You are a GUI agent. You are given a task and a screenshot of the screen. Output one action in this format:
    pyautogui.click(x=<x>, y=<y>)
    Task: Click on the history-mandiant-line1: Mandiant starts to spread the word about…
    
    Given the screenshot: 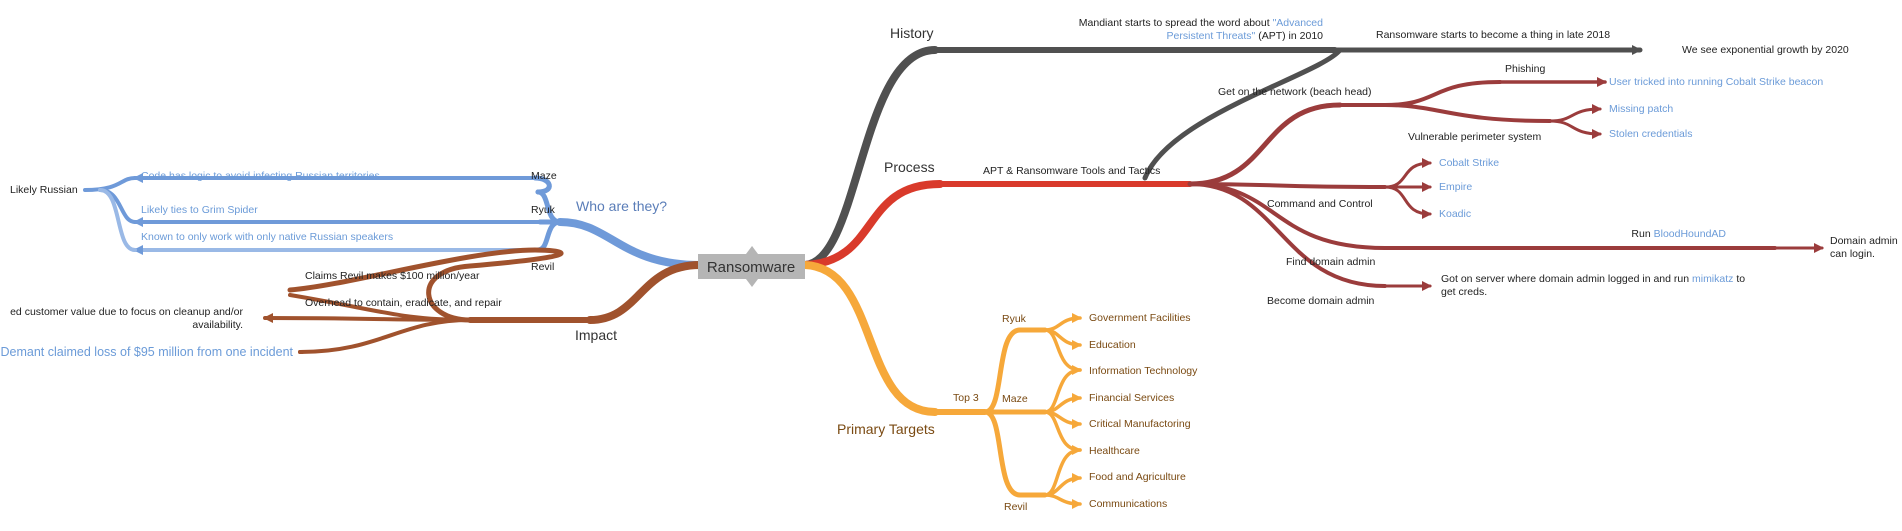 What is the action you would take?
    pyautogui.click(x=1201, y=23)
    